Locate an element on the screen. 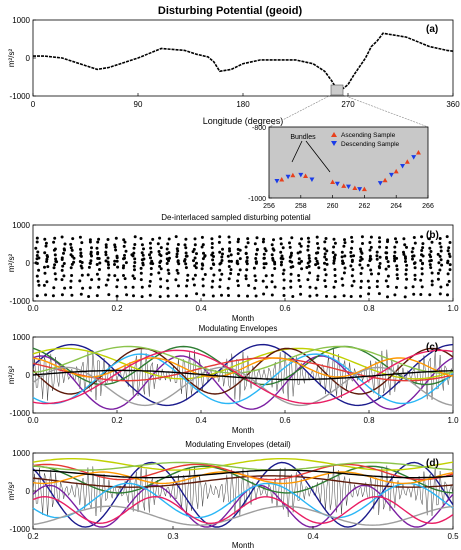  x-tick-label: 0.3 is located at coordinates (173, 536).